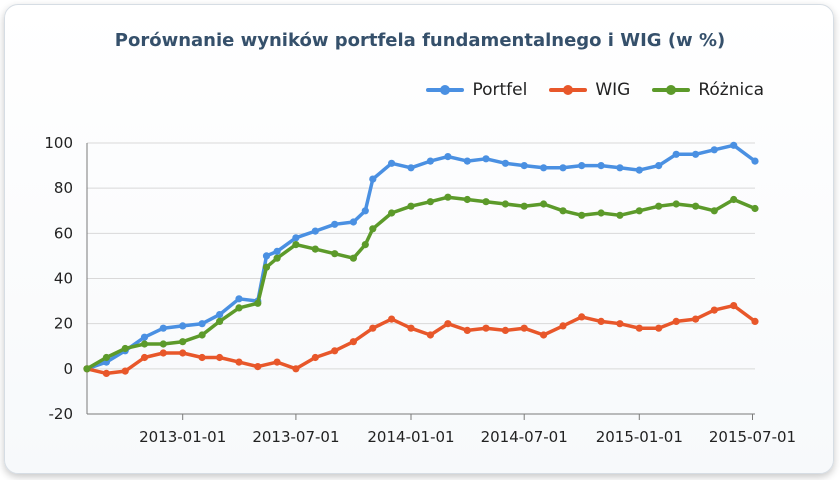  What do you see at coordinates (68, 369) in the screenshot?
I see `y-tick-label: 0` at bounding box center [68, 369].